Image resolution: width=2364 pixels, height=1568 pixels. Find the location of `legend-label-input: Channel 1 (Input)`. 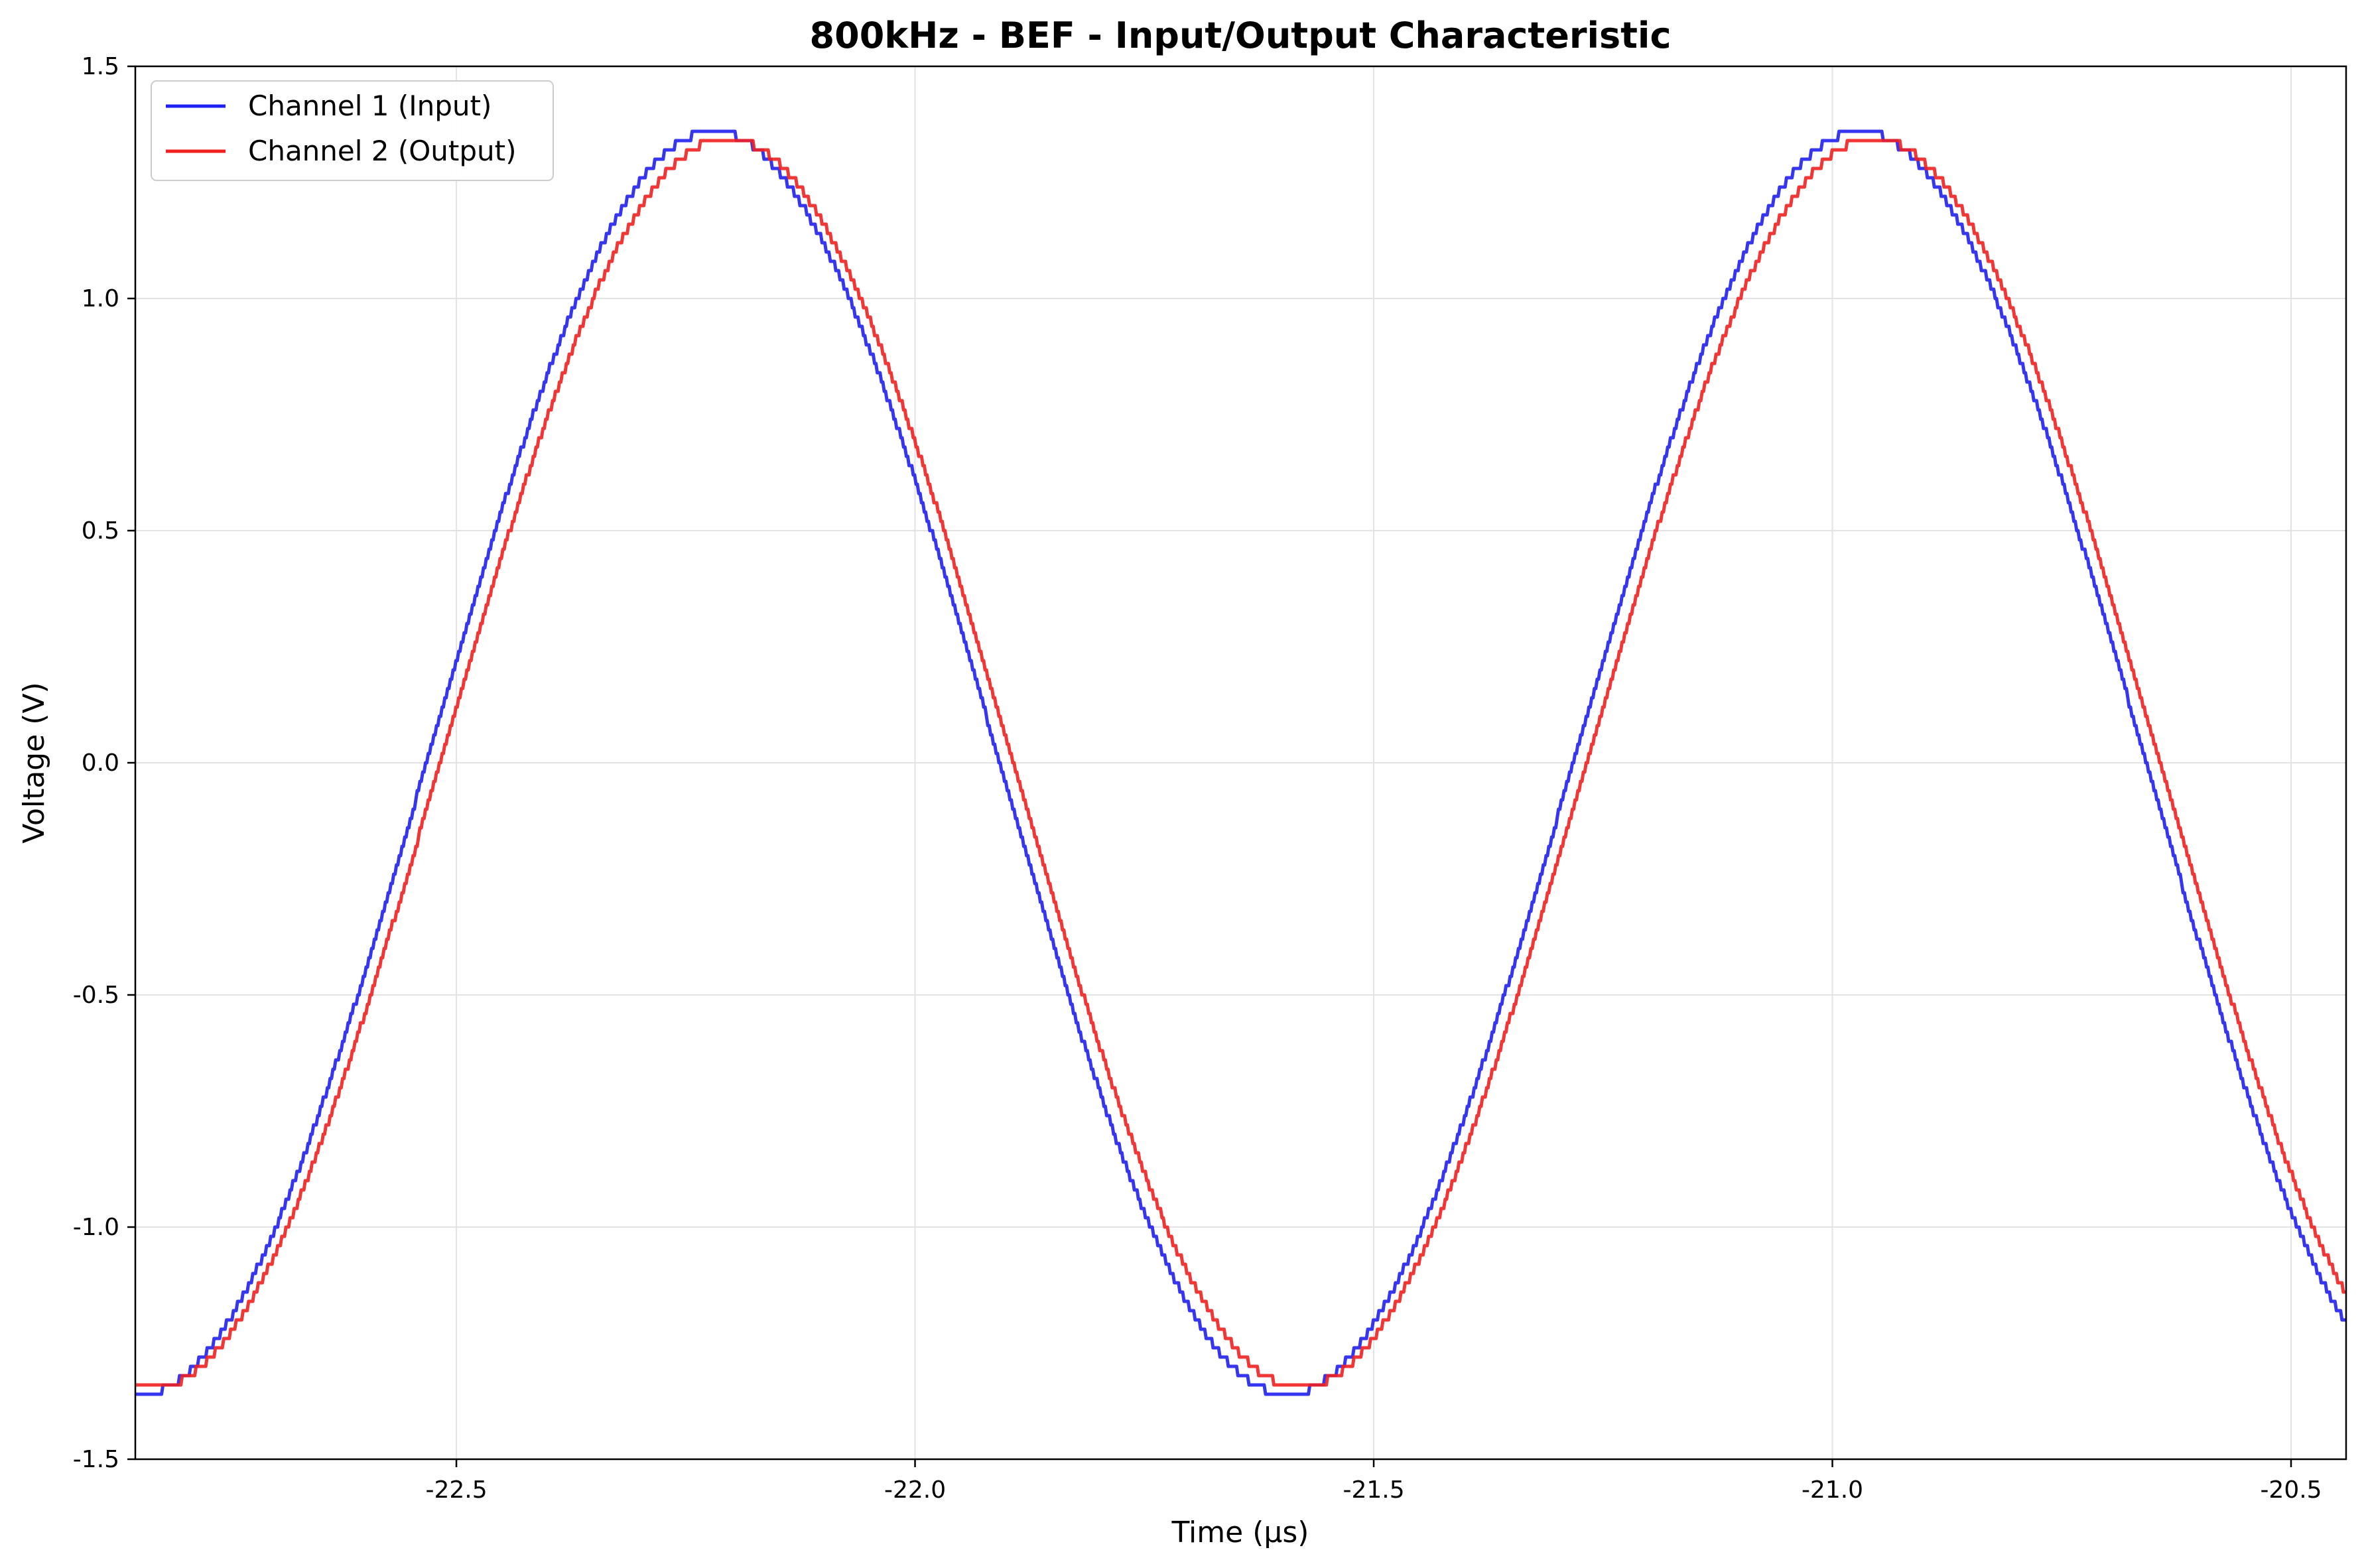

legend-label-input: Channel 1 (Input) is located at coordinates (370, 106).